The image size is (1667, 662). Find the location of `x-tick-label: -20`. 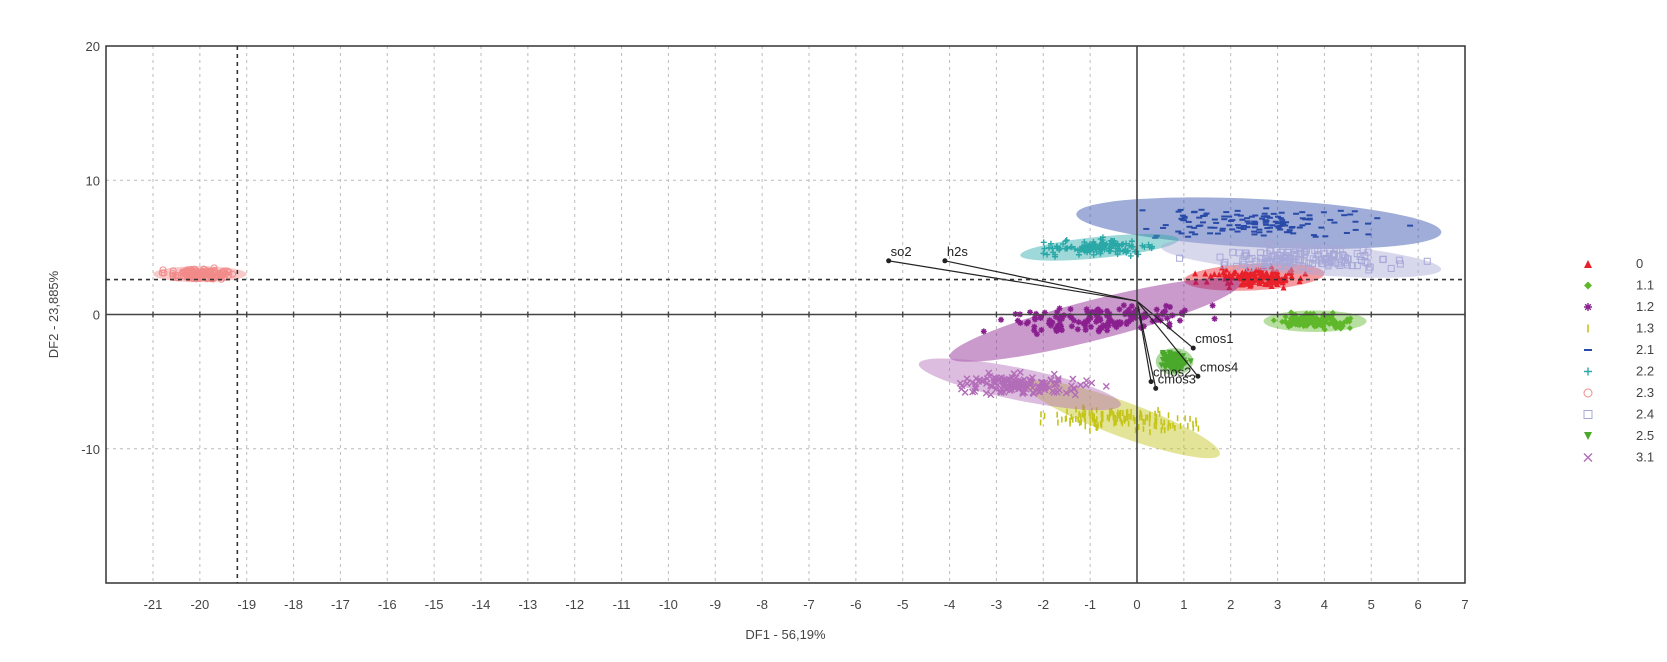

x-tick-label: -20 is located at coordinates (199, 604).